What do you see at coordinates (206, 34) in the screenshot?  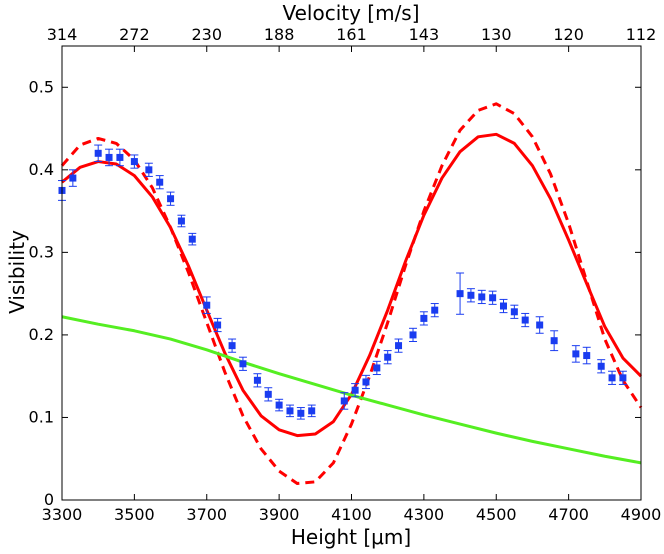 I see `top-tick-label: 230` at bounding box center [206, 34].